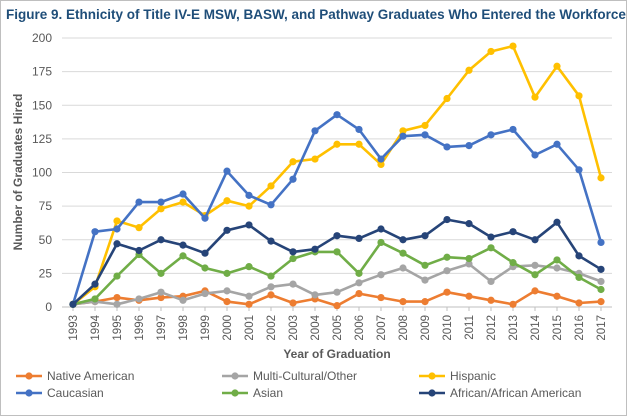  Describe the element at coordinates (404, 328) in the screenshot. I see `x-tick-label: 2008` at that location.